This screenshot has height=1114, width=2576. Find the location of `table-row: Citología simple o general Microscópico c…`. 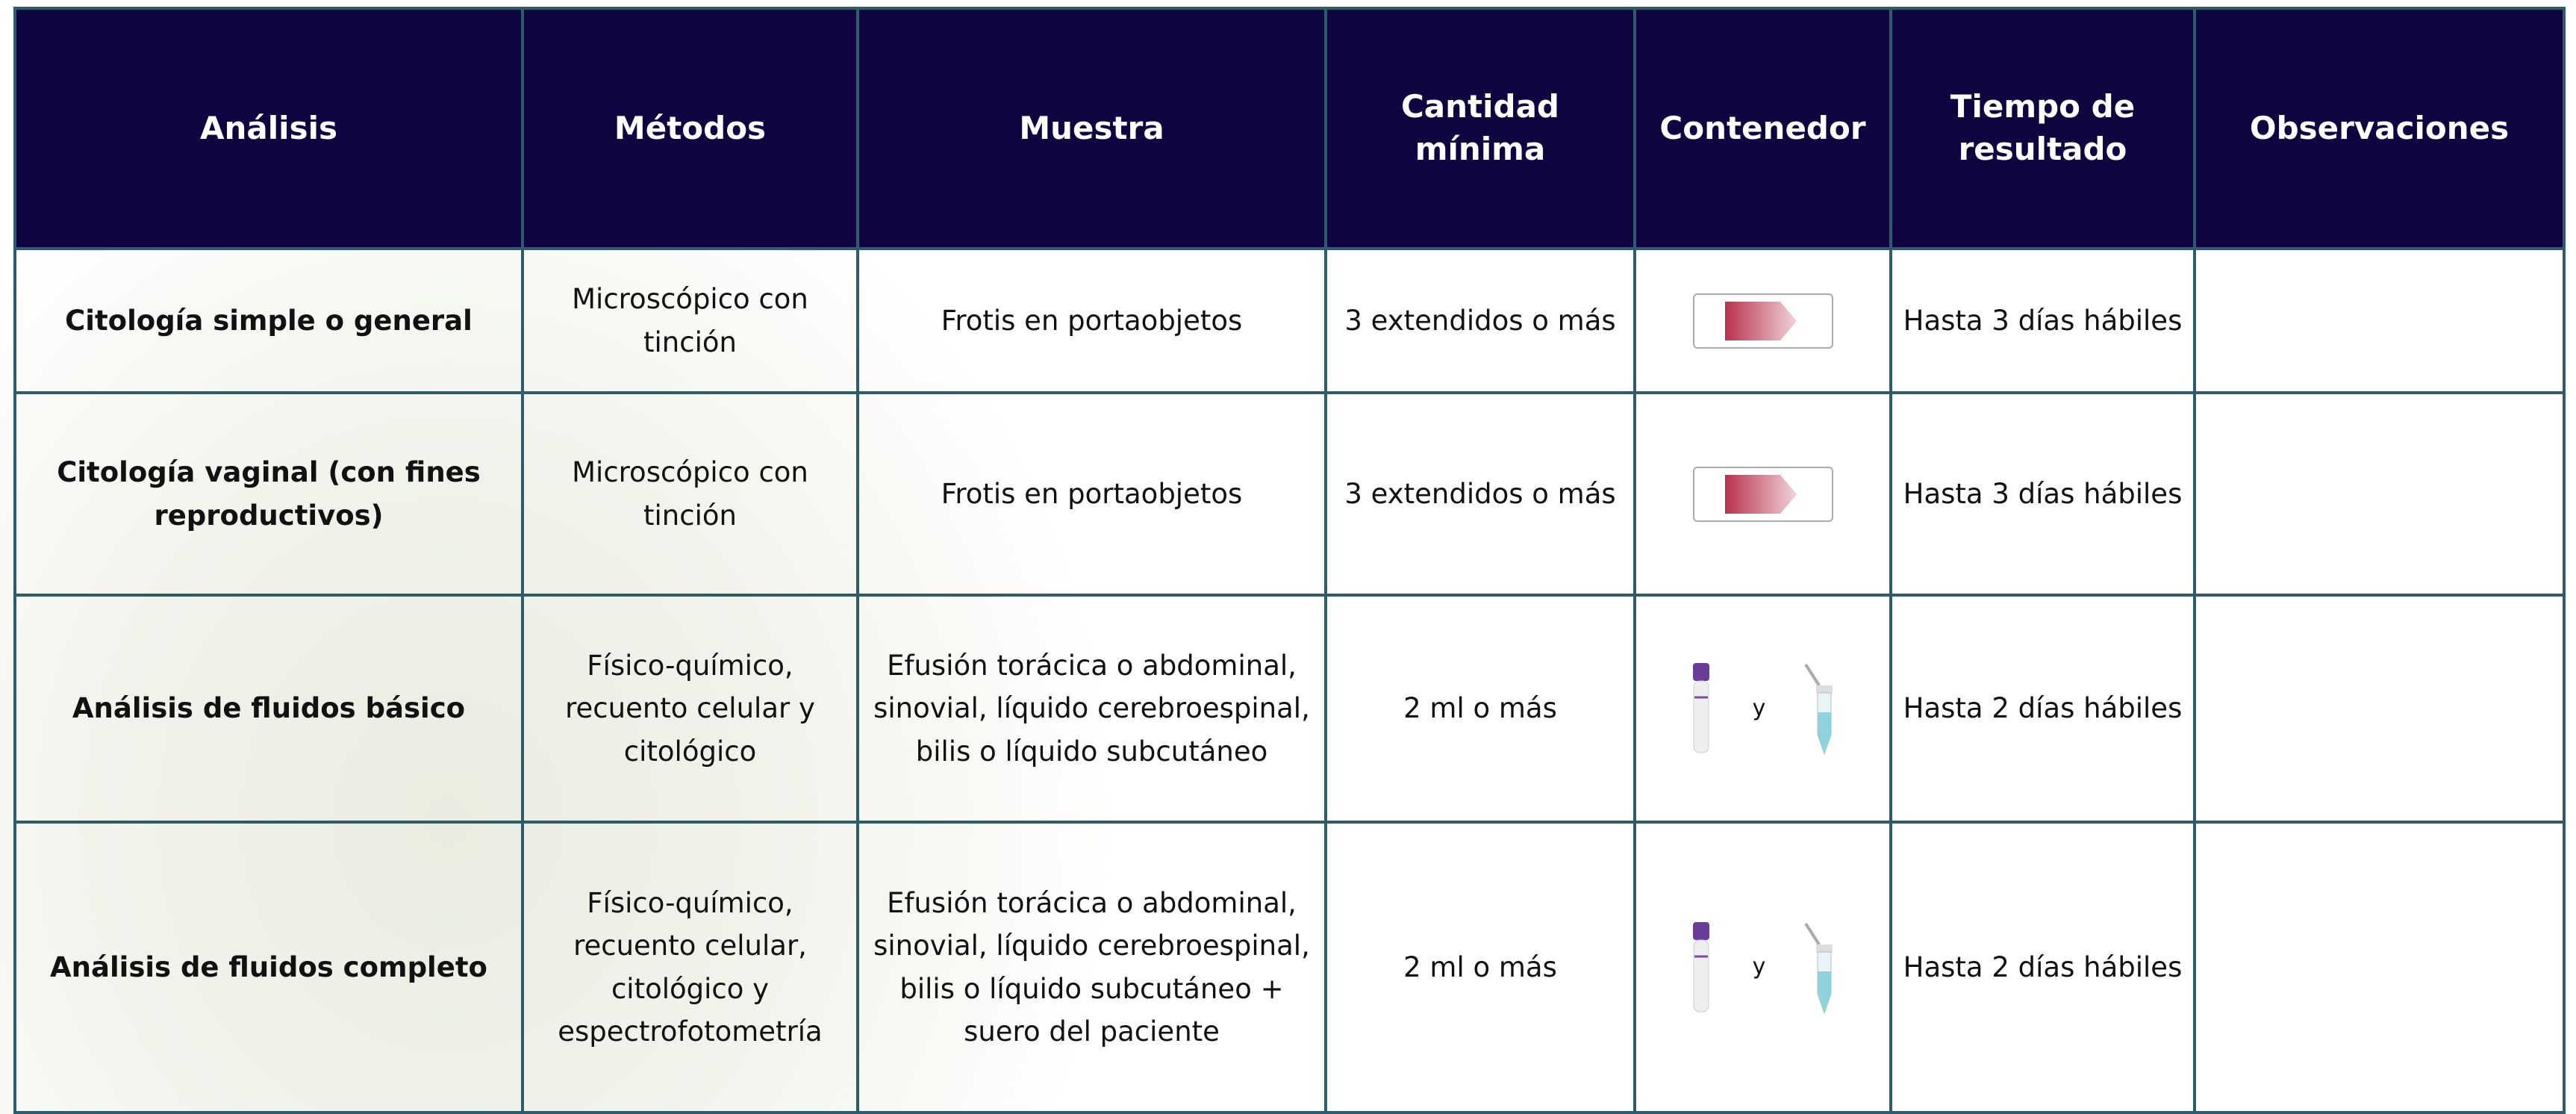

table-row: Citología simple o general Microscópico c… is located at coordinates (1289, 320).